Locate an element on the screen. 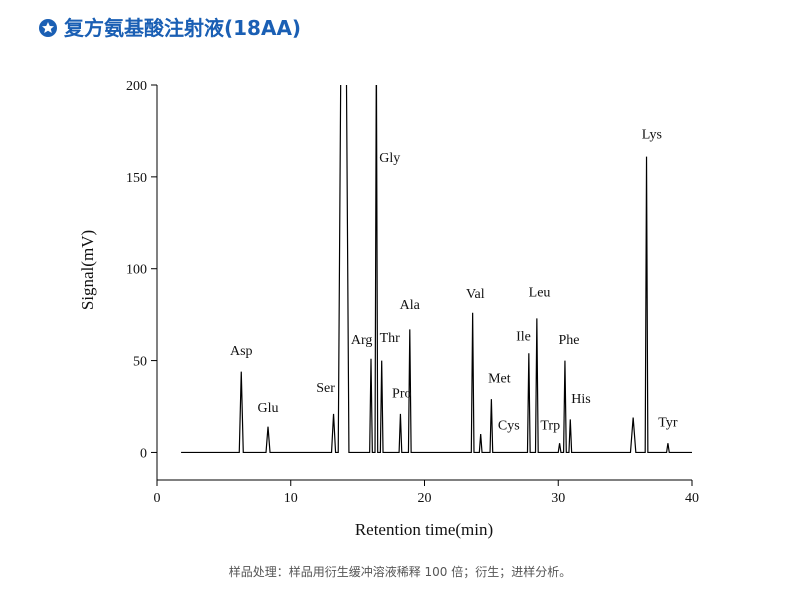 The height and width of the screenshot is (595, 800). peak-label: Trp is located at coordinates (550, 425).